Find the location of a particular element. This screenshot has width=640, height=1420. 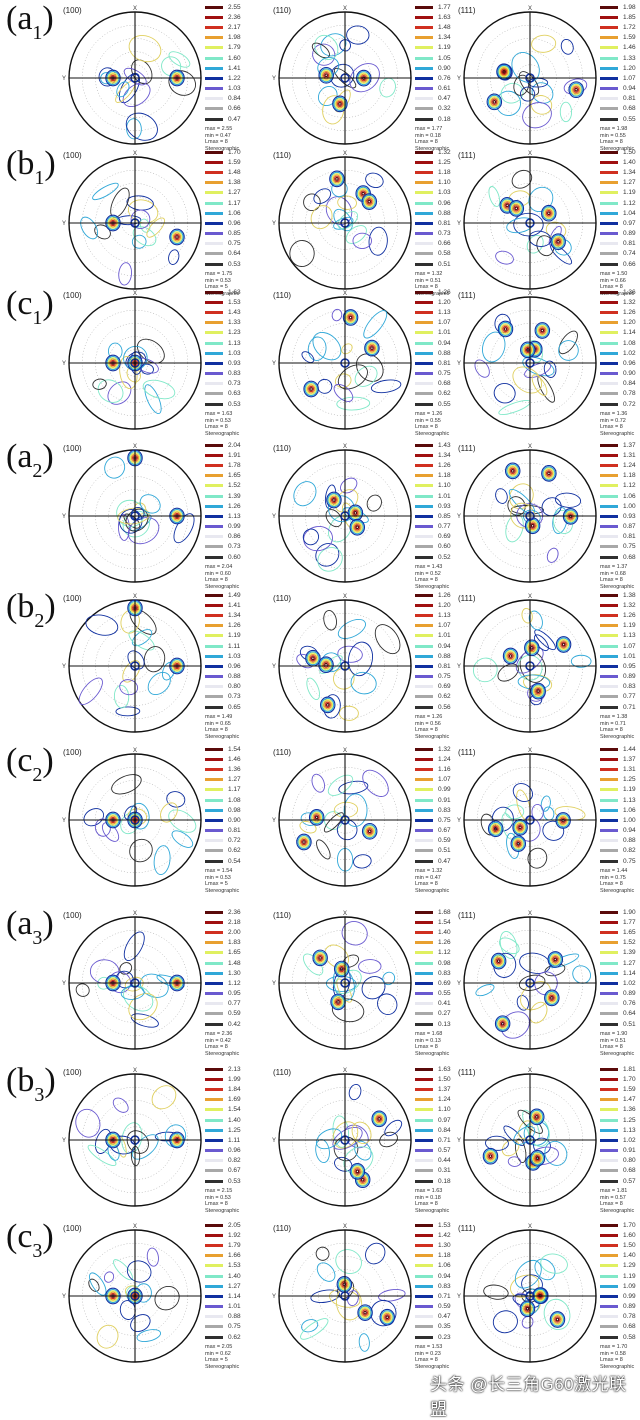

legend-item: 1.83 is located at coordinates (232, 943).